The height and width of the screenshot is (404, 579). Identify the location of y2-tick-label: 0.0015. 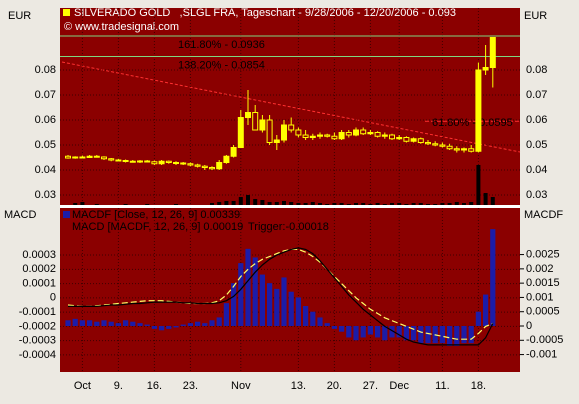
(543, 283).